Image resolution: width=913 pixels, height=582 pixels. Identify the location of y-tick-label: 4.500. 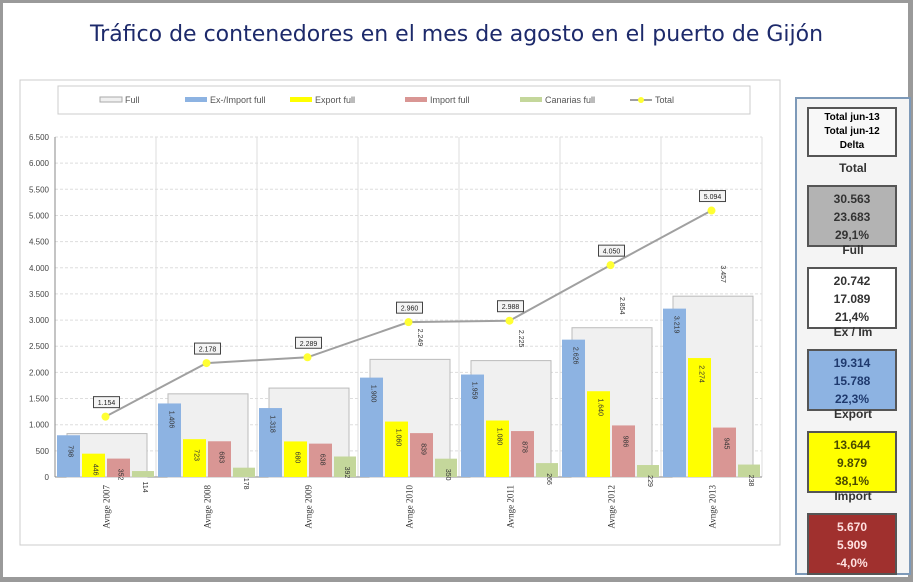
(39, 242).